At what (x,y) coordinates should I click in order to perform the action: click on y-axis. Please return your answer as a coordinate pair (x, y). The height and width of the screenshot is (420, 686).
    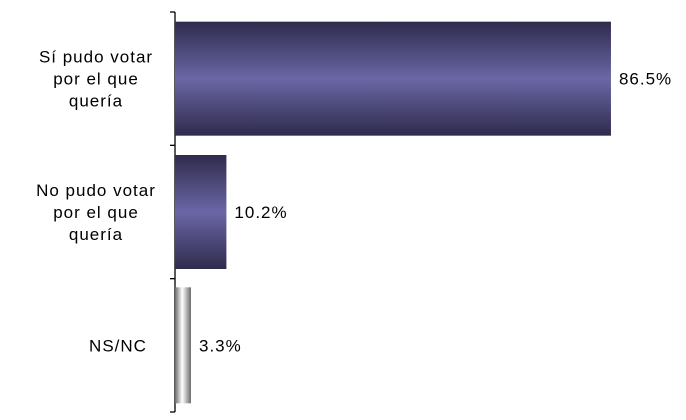
    Looking at the image, I should click on (173, 212).